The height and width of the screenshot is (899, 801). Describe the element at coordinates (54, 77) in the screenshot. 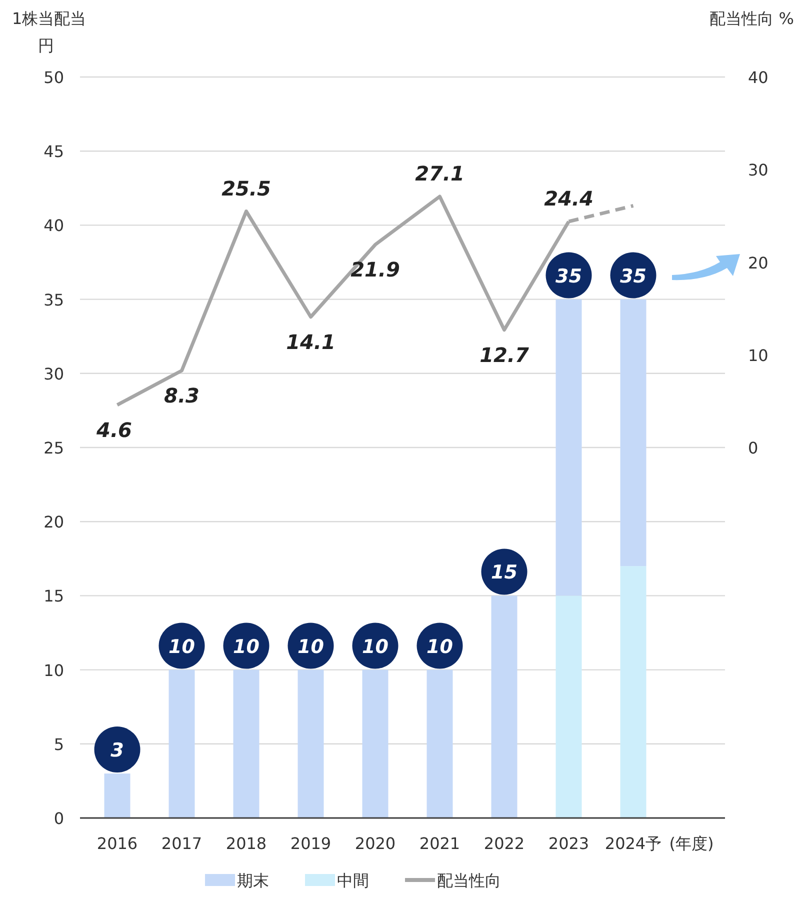

I see `y-tick-label: 50` at that location.